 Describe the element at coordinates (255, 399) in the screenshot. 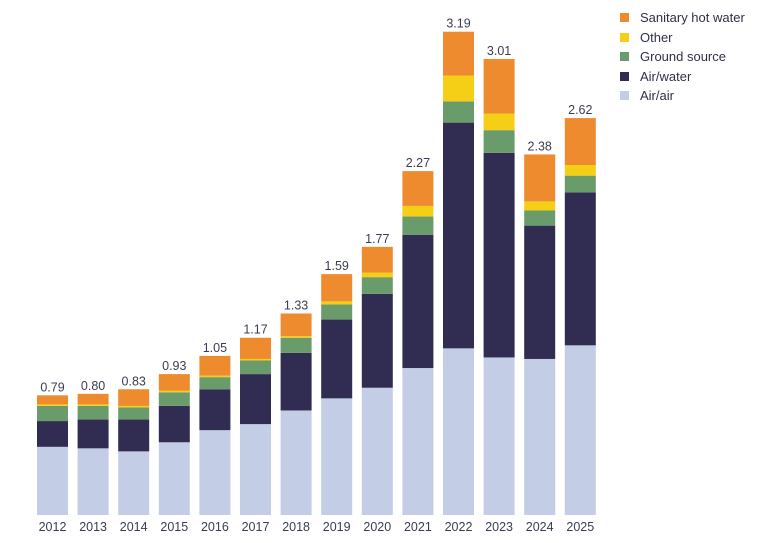

I see `bar-segment-air-water-2017` at that location.